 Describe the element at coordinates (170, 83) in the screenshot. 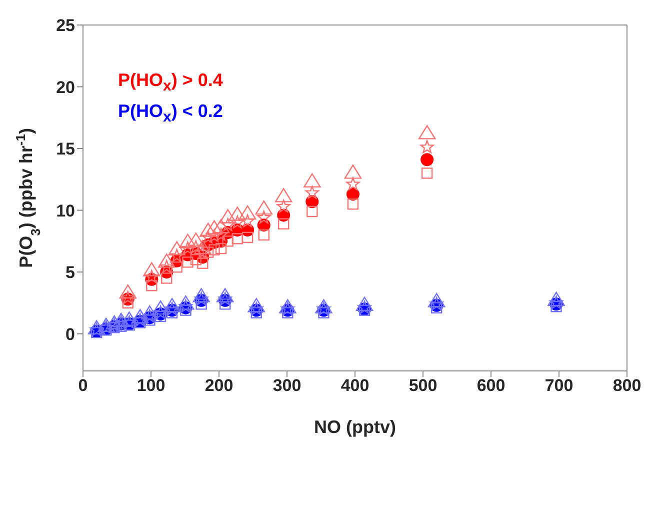

I see `text: P(HO$_{x}$) > 0.4` at that location.